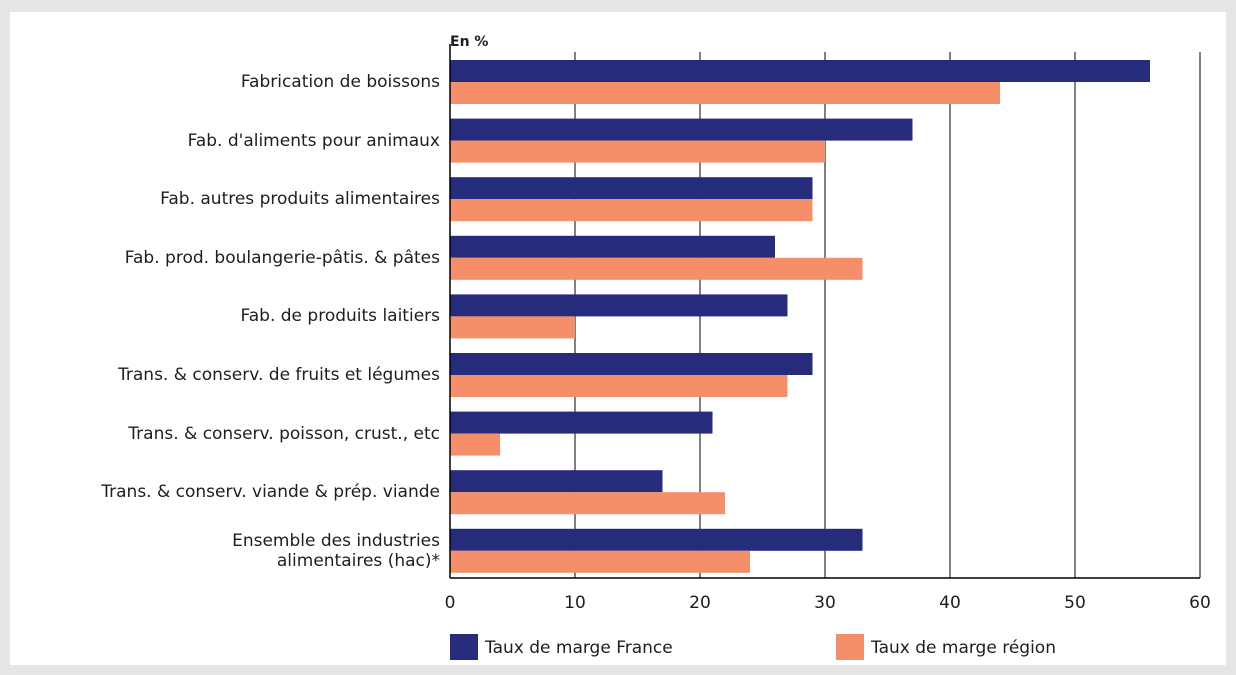 This screenshot has width=1236, height=675. What do you see at coordinates (1075, 603) in the screenshot?
I see `x-tick-label: 50` at bounding box center [1075, 603].